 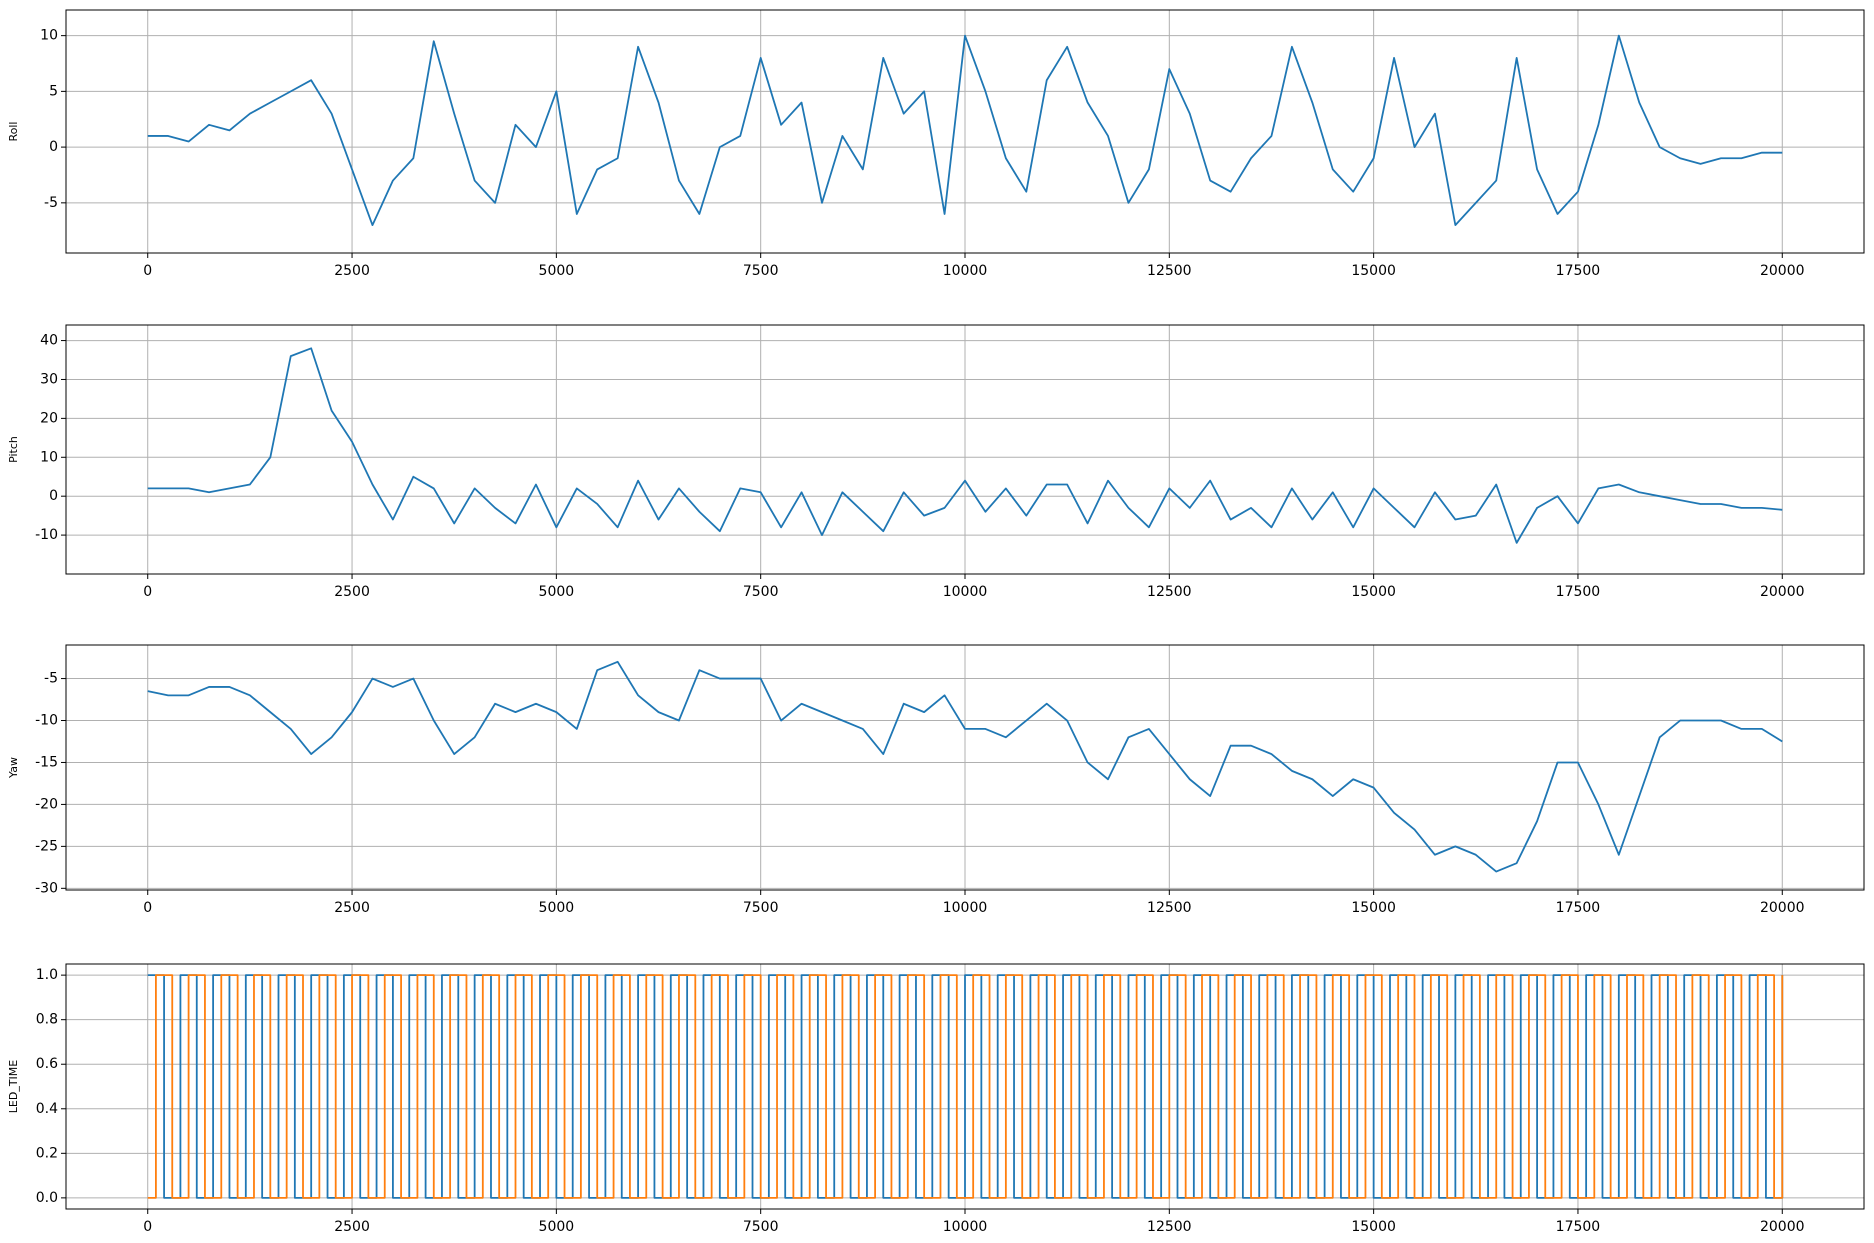 What do you see at coordinates (13, 1087) in the screenshot?
I see `y-axis-label: LED_TIME` at bounding box center [13, 1087].